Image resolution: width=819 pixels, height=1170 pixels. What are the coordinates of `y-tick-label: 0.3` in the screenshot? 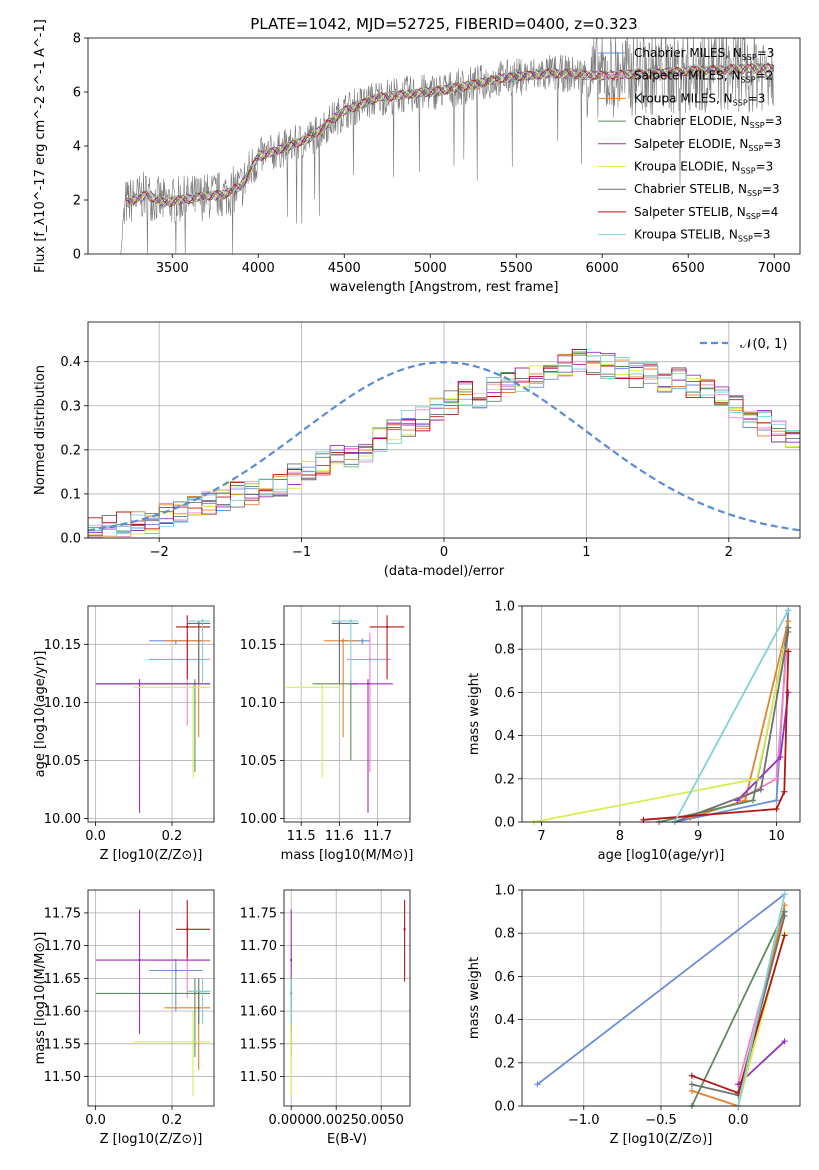 It's located at (70, 406).